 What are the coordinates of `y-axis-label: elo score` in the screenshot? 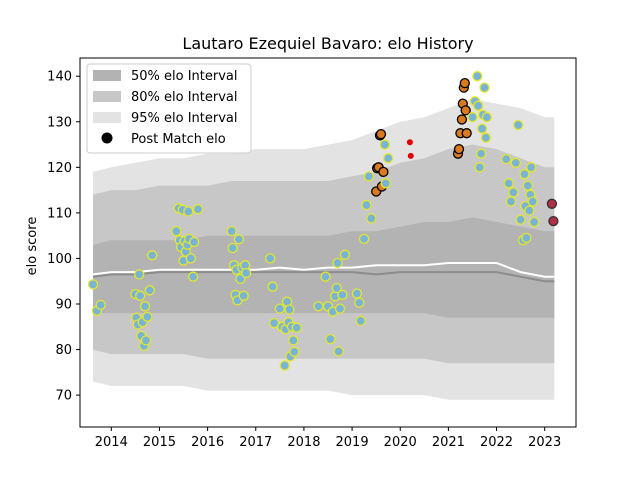 It's located at (32, 246).